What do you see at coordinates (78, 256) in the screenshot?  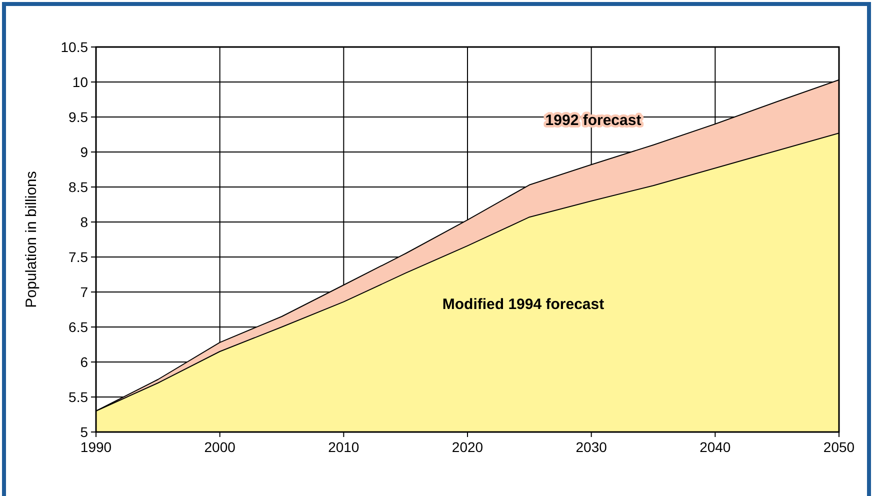 I see `y-tick-label: 7.5` at bounding box center [78, 256].